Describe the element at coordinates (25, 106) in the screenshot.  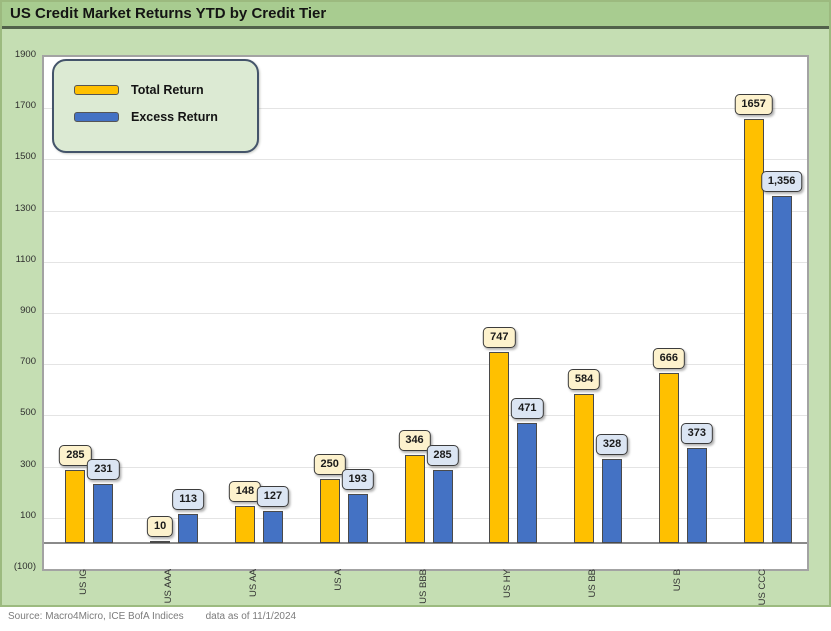
I see `y-tick-label: 1700` at that location.